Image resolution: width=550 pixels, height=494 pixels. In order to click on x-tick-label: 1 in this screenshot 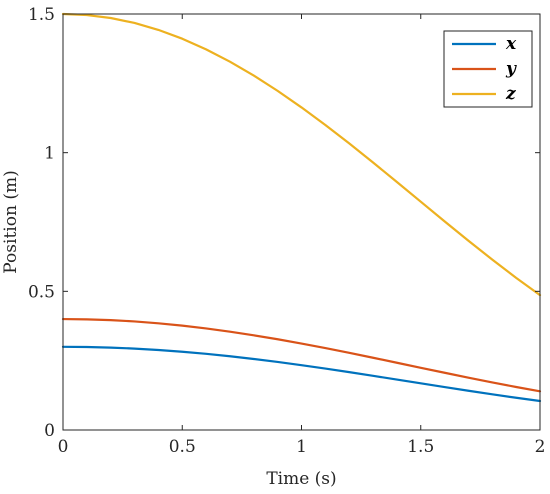, I will do `click(301, 447)`.